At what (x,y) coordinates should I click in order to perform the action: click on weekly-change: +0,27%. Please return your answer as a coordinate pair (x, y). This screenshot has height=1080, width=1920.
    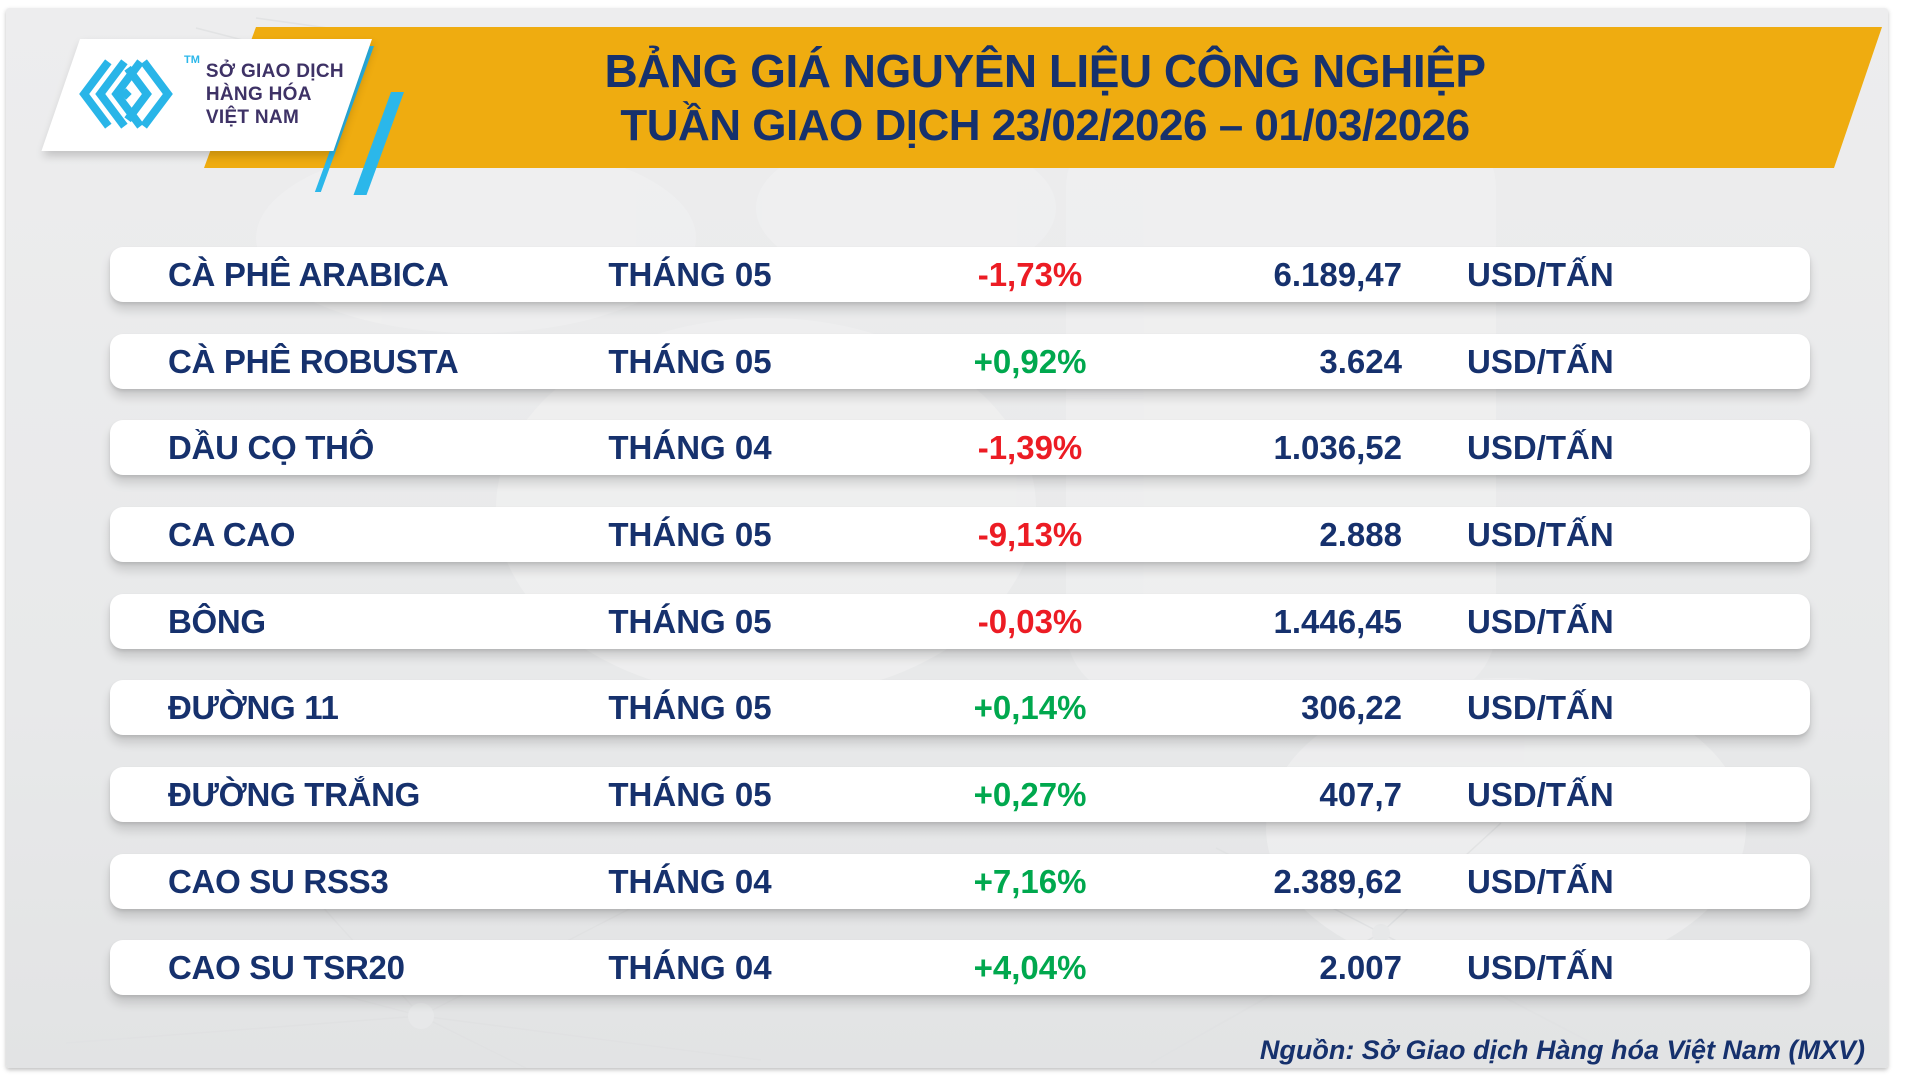
    Looking at the image, I should click on (1030, 794).